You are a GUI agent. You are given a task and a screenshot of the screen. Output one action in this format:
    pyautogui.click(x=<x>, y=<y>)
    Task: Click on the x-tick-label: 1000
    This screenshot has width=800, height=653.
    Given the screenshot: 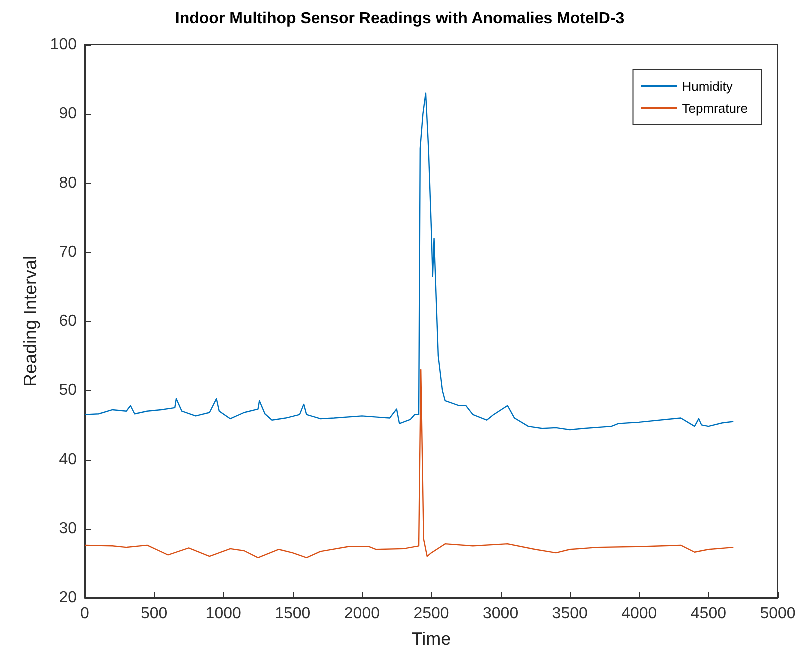 What is the action you would take?
    pyautogui.click(x=224, y=614)
    